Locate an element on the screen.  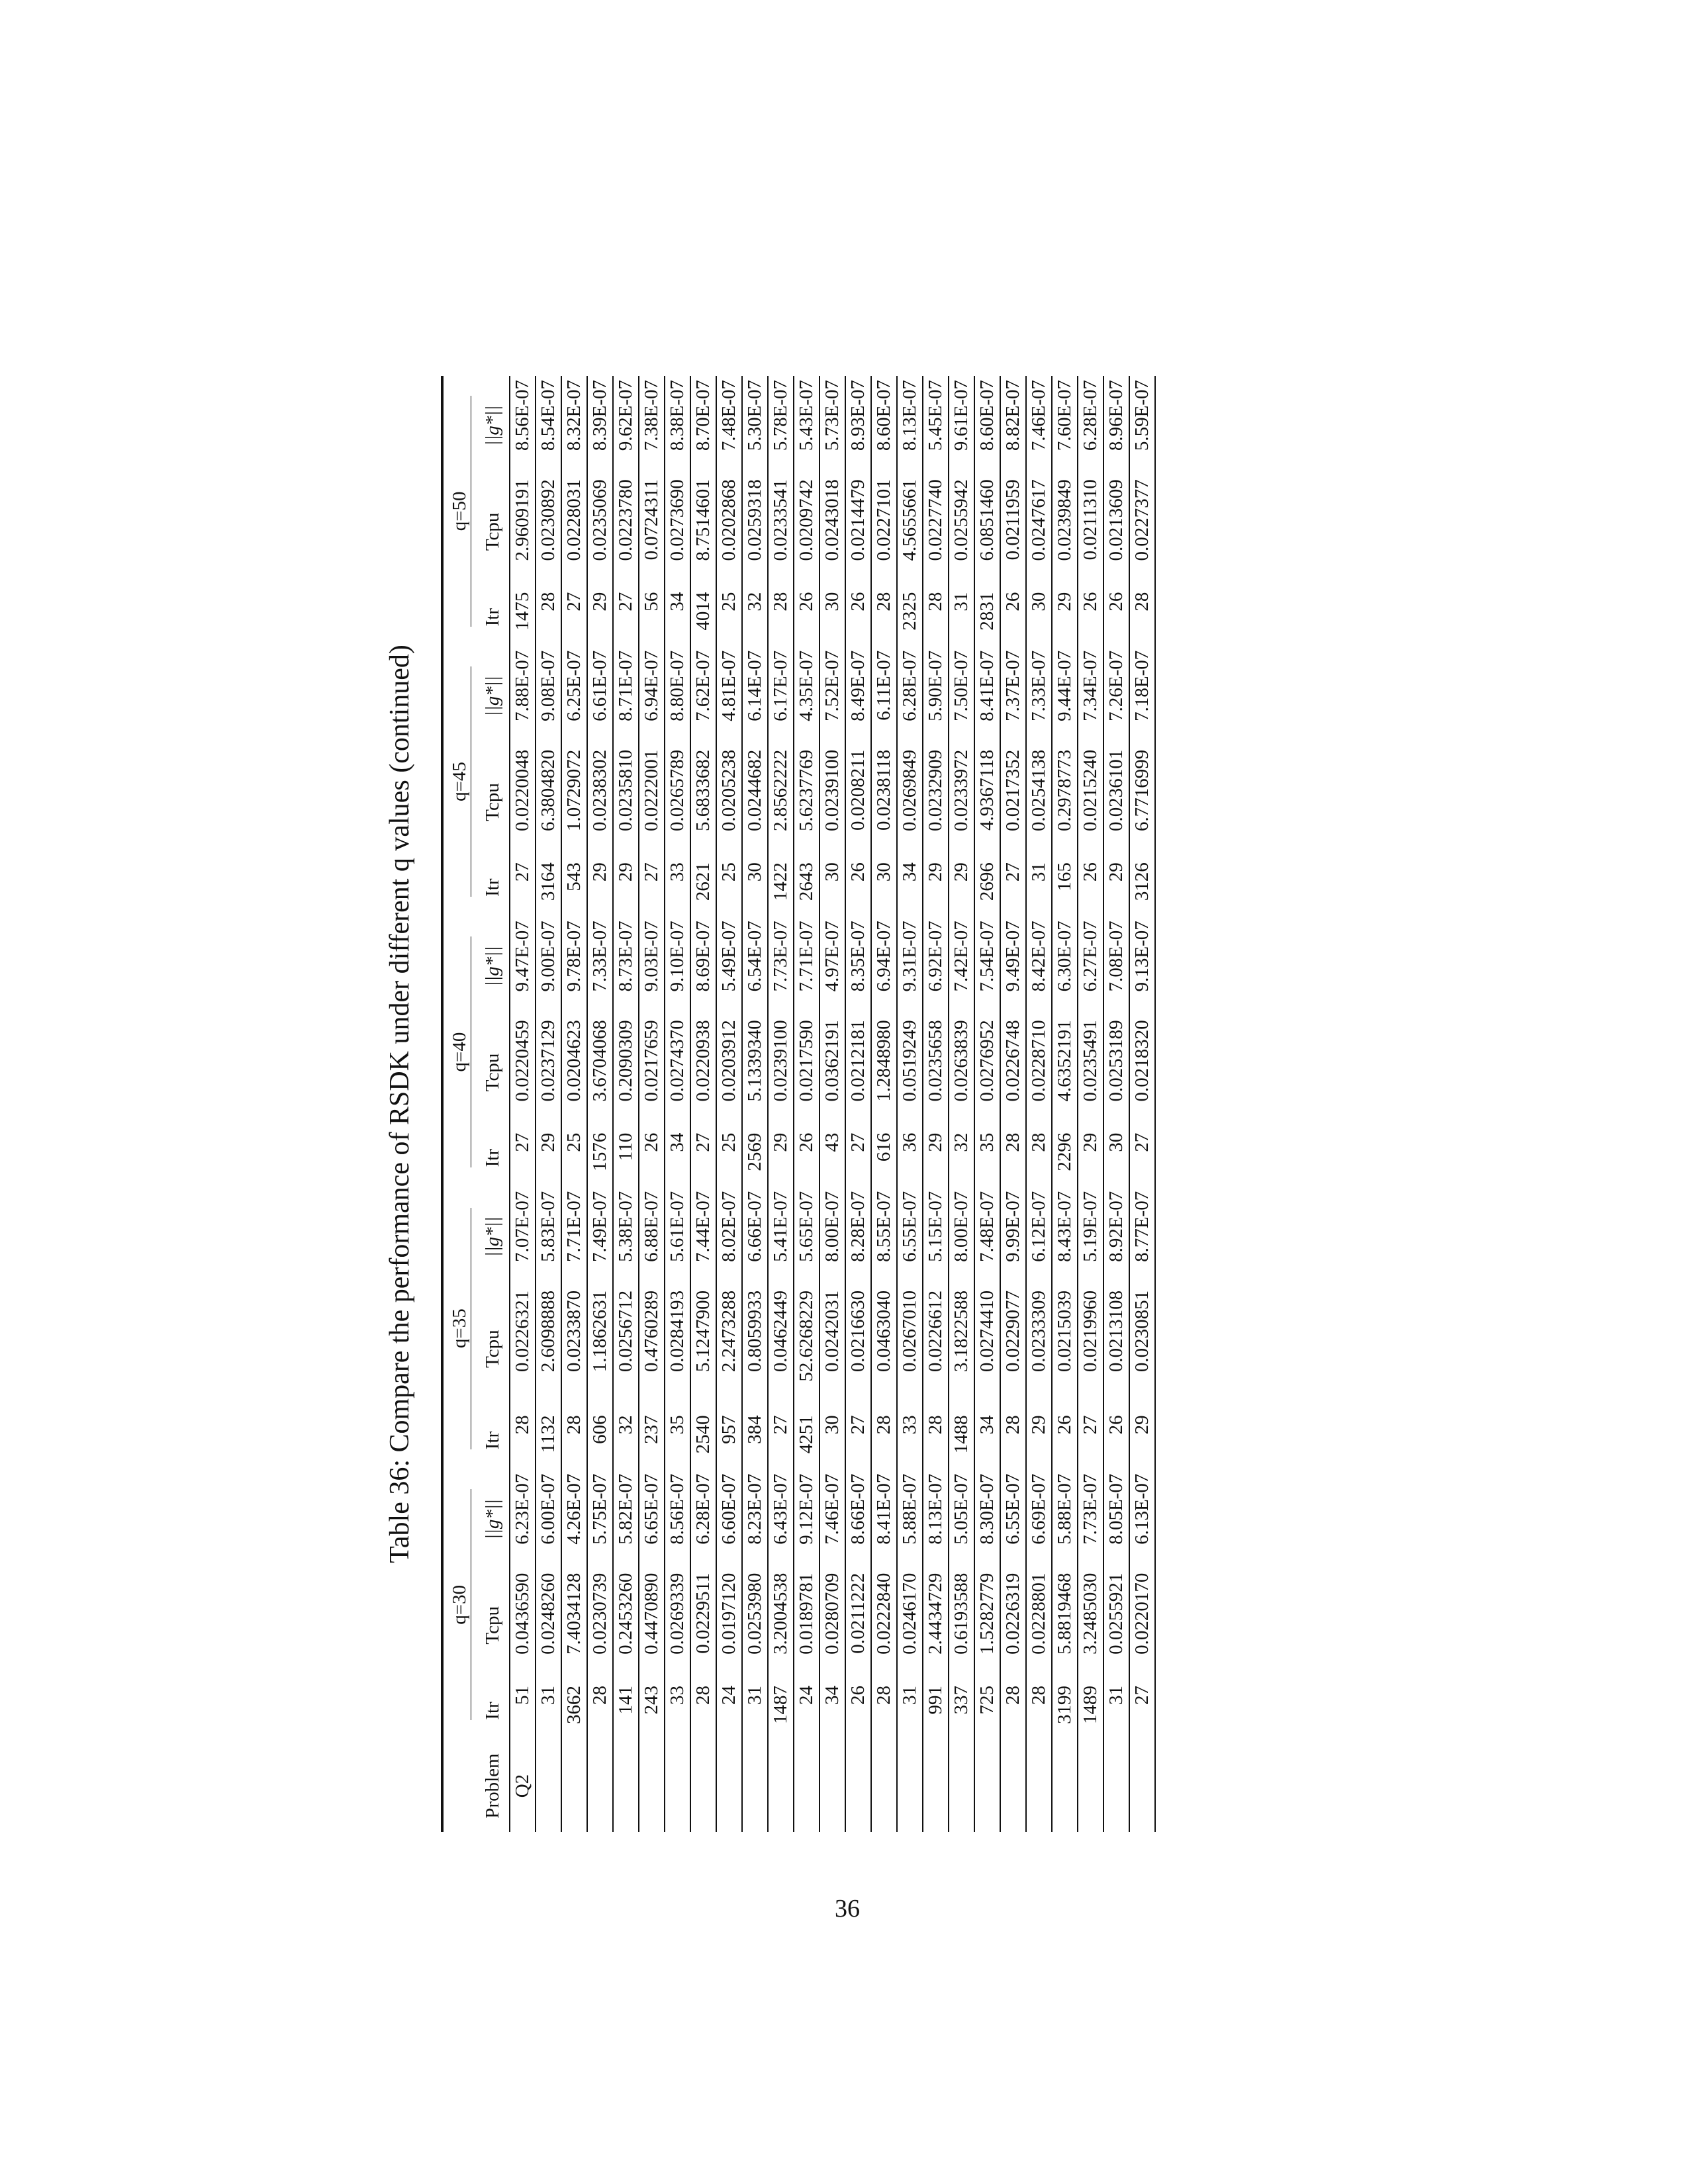
itr-cell: 24 is located at coordinates (806, 1695).